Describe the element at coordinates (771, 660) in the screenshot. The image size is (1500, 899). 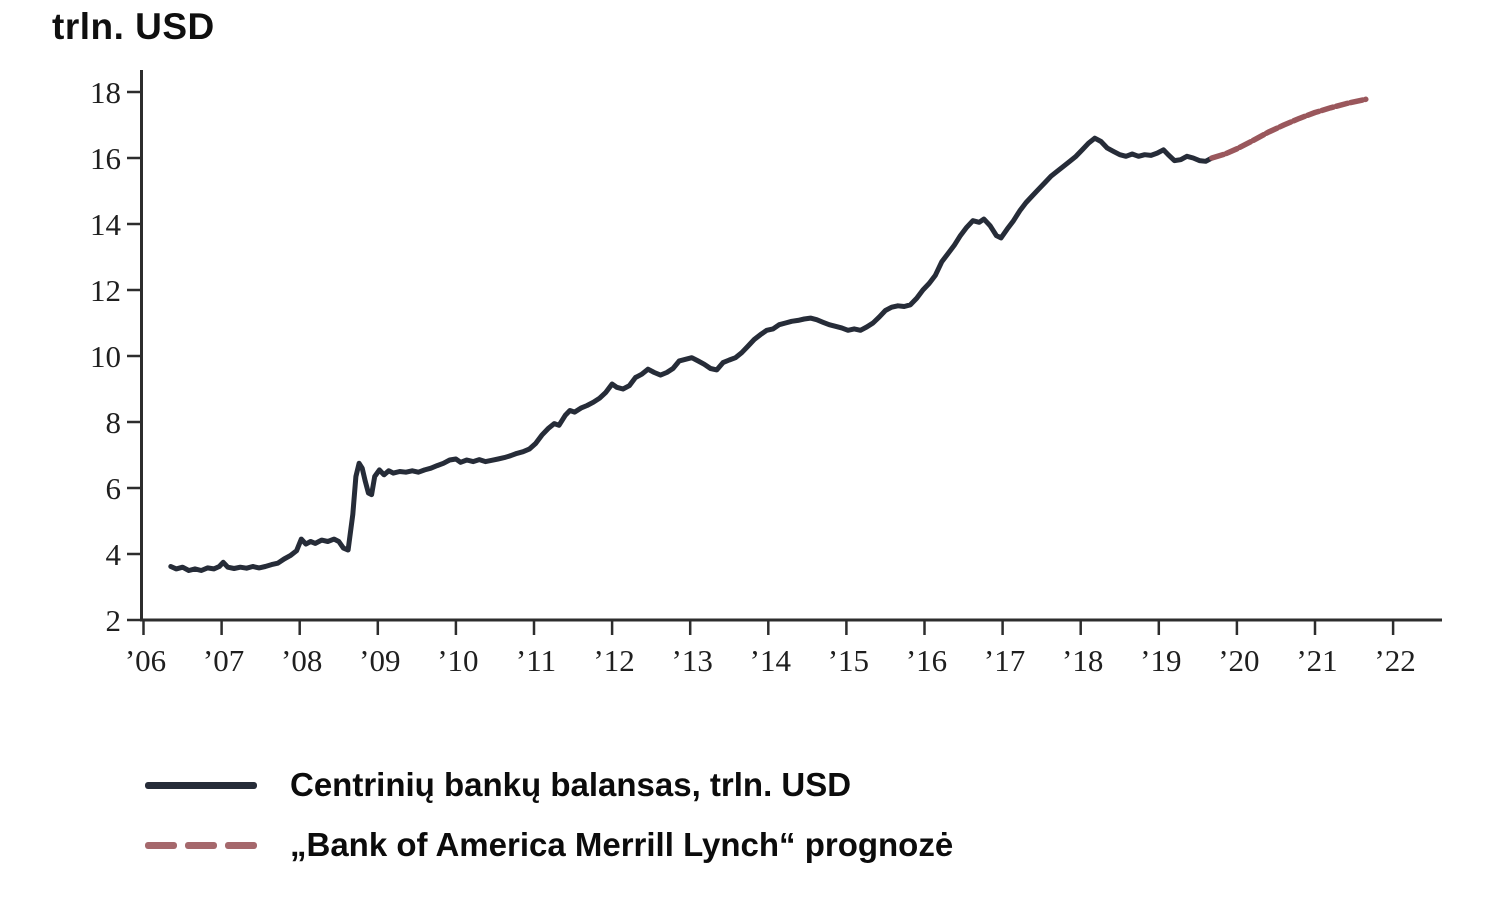
I see `x-tick-label: ’14` at that location.